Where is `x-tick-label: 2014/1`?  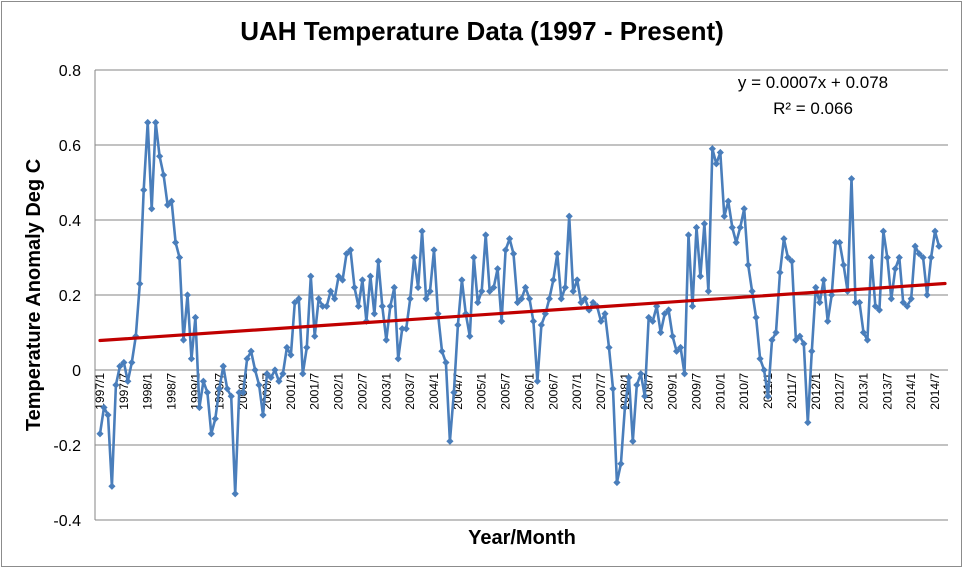 x-tick-label: 2014/1 is located at coordinates (911, 391).